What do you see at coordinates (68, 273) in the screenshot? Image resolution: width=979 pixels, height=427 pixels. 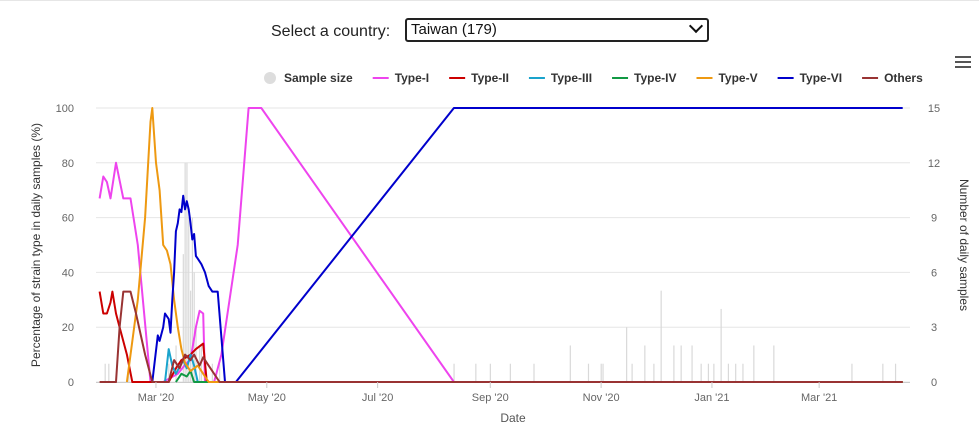 I see `y-tick-label: 40` at bounding box center [68, 273].